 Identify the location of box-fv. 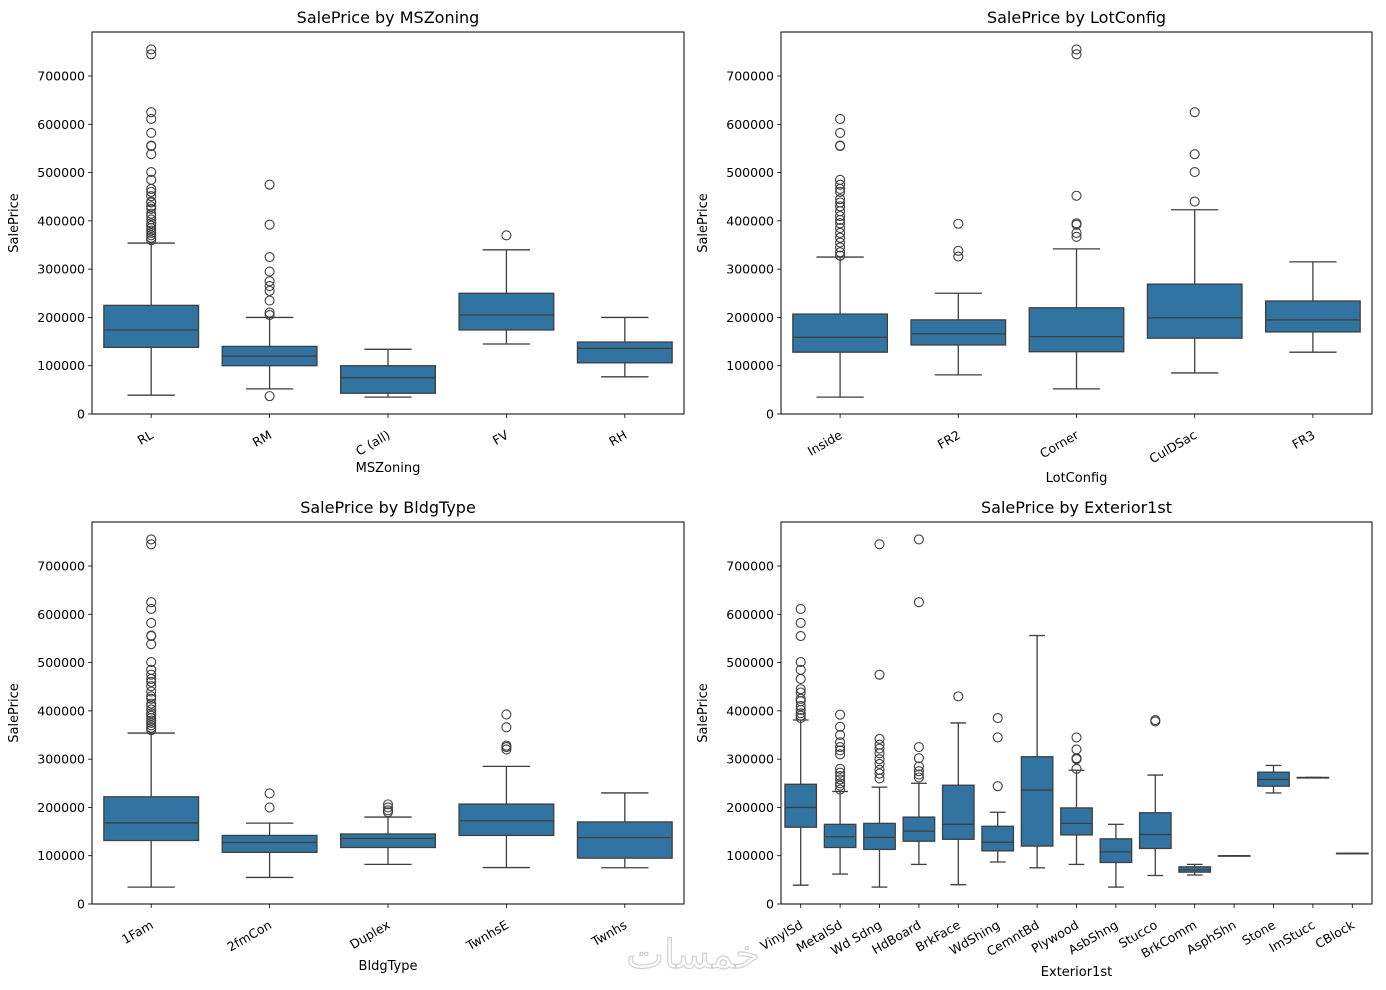
(506, 287).